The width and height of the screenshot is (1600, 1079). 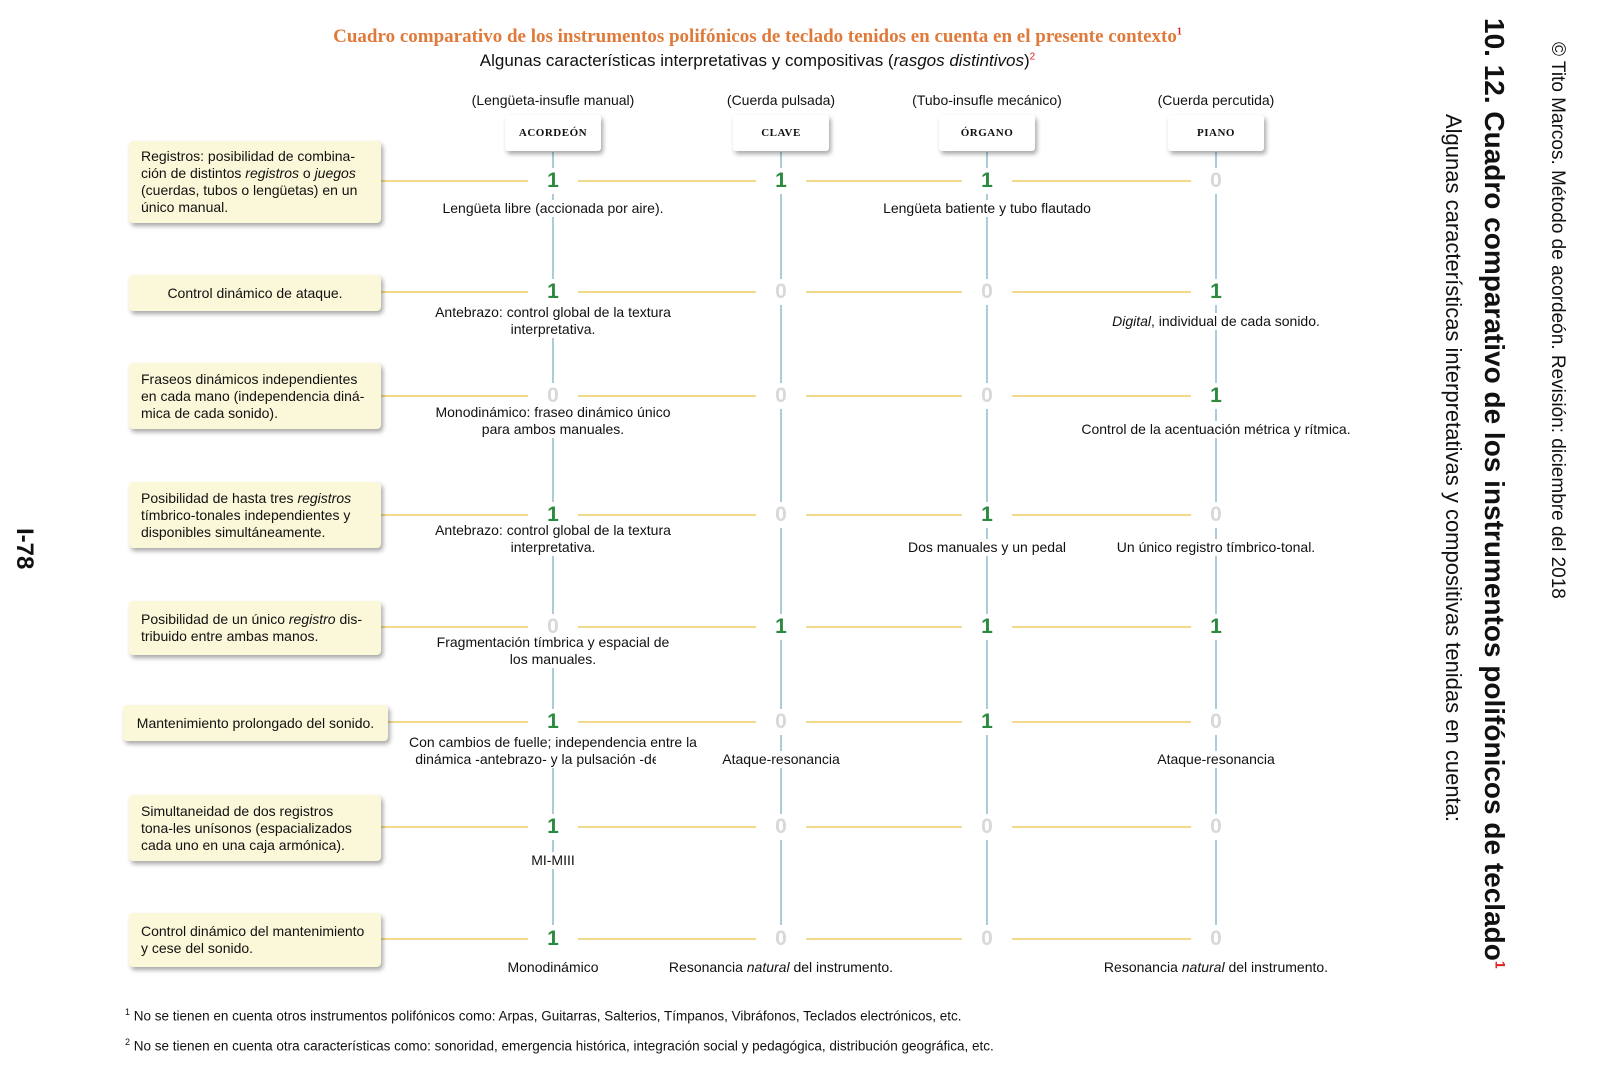 What do you see at coordinates (781, 100) in the screenshot?
I see `instrument-type: (Cuerda pulsada)` at bounding box center [781, 100].